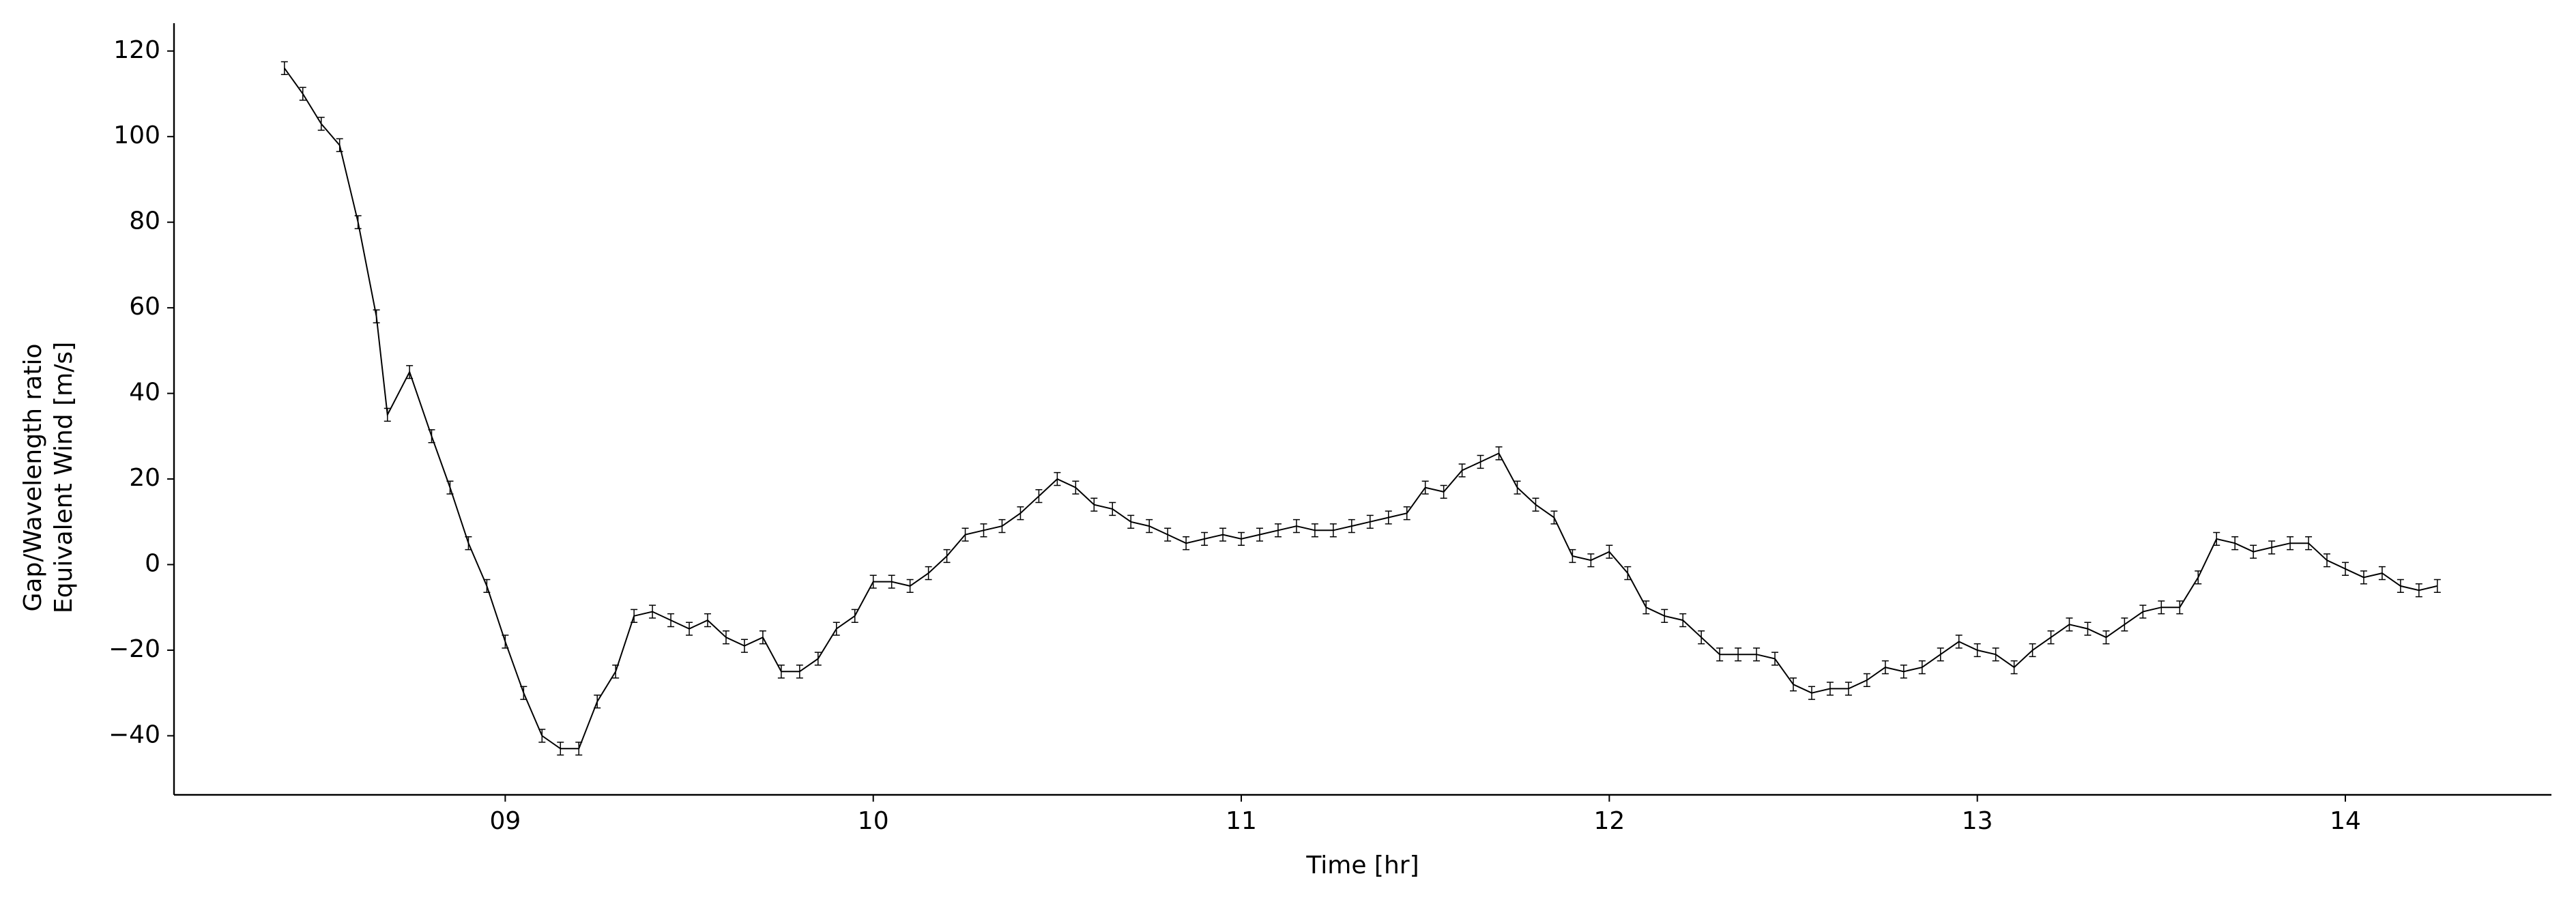 The image size is (2576, 904). I want to click on y-tick-label: −20, so click(134, 649).